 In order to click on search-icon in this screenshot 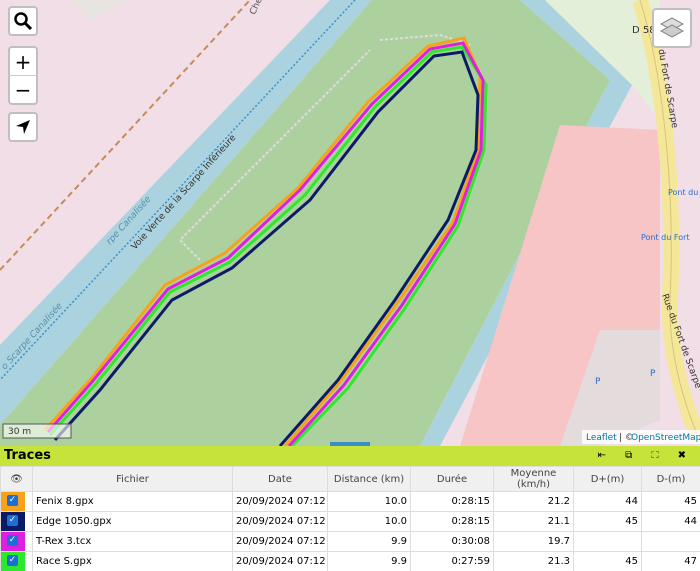, I will do `click(23, 21)`.